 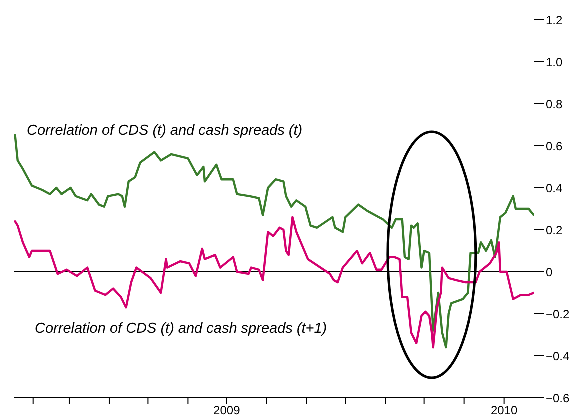 What do you see at coordinates (549, 272) in the screenshot?
I see `y-tick-label: 0` at bounding box center [549, 272].